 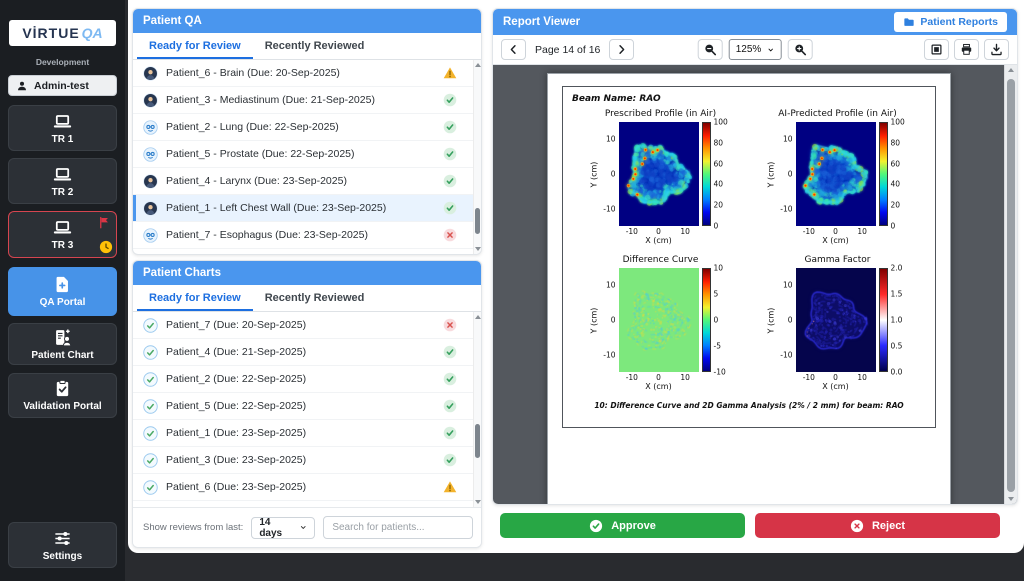 I want to click on y-tick-label: 0, so click(x=613, y=320).